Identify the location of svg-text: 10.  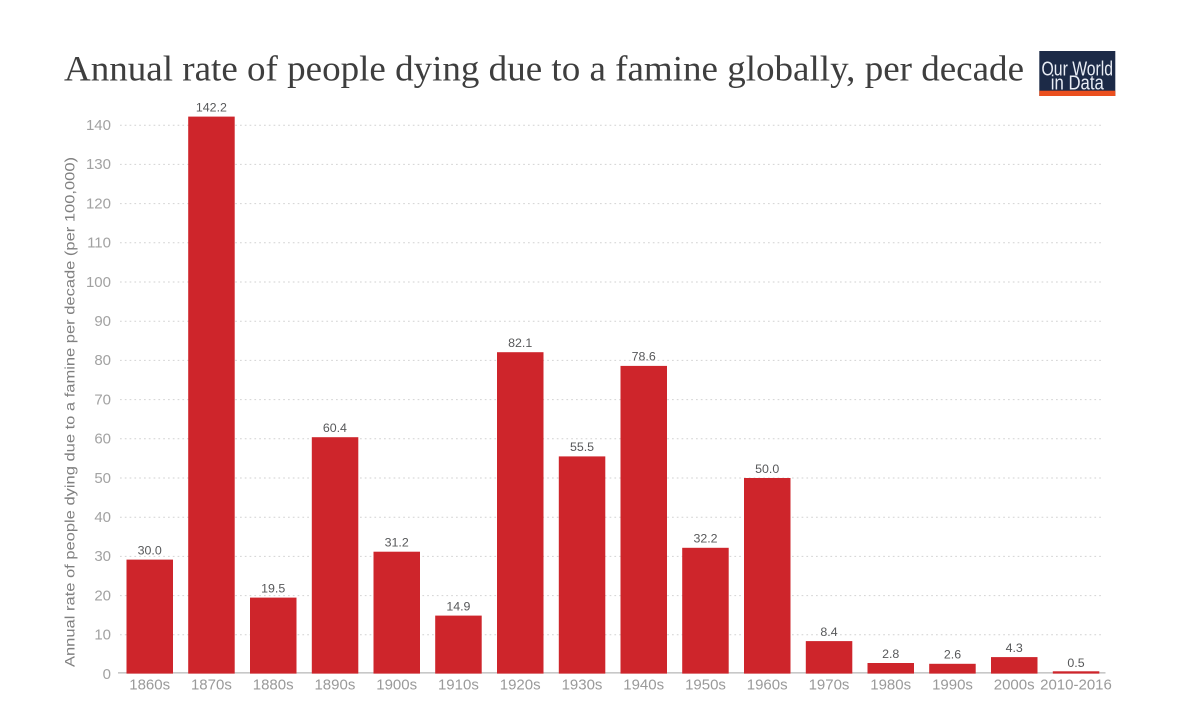
(102, 635).